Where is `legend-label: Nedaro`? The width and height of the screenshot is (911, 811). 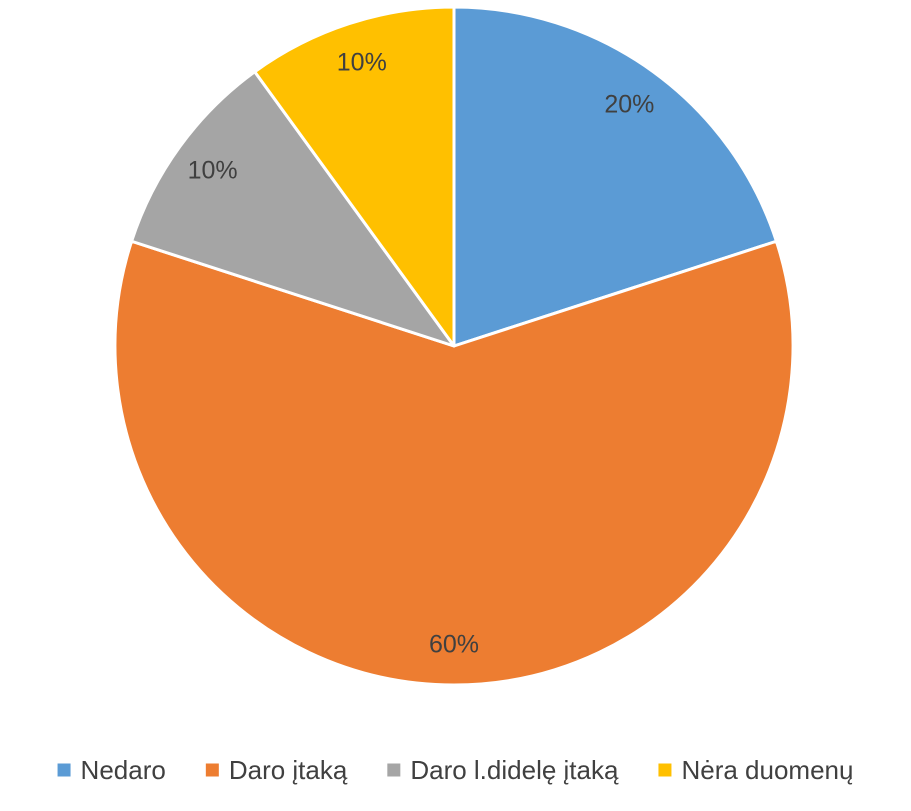
legend-label: Nedaro is located at coordinates (123, 770).